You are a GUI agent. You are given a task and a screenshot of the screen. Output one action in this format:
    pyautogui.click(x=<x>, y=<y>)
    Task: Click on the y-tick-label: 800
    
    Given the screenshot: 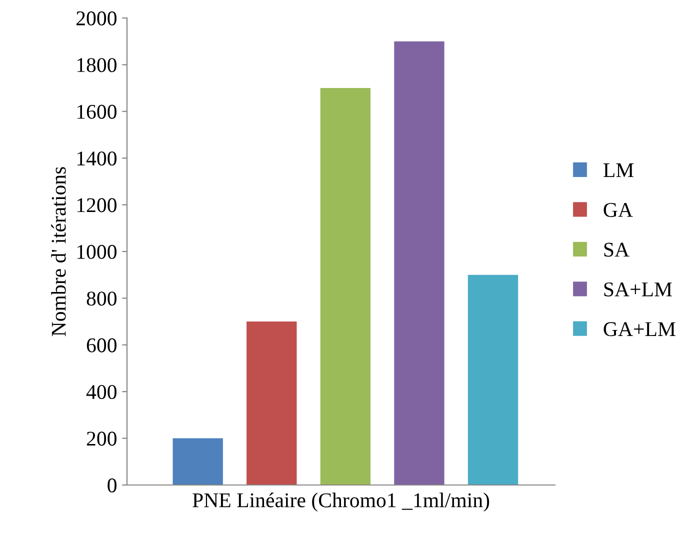 What is the action you would take?
    pyautogui.click(x=101, y=299)
    